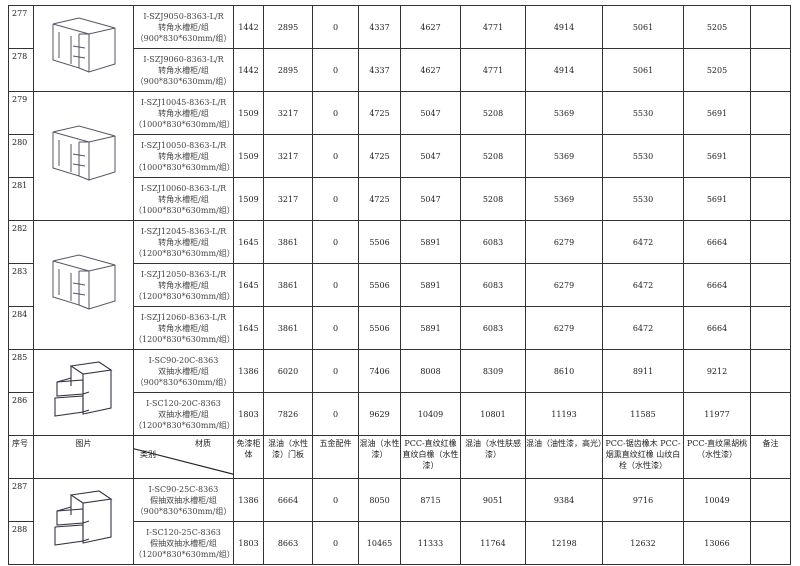  Describe the element at coordinates (643, 285) in the screenshot. I see `price-cell: 6472` at that location.